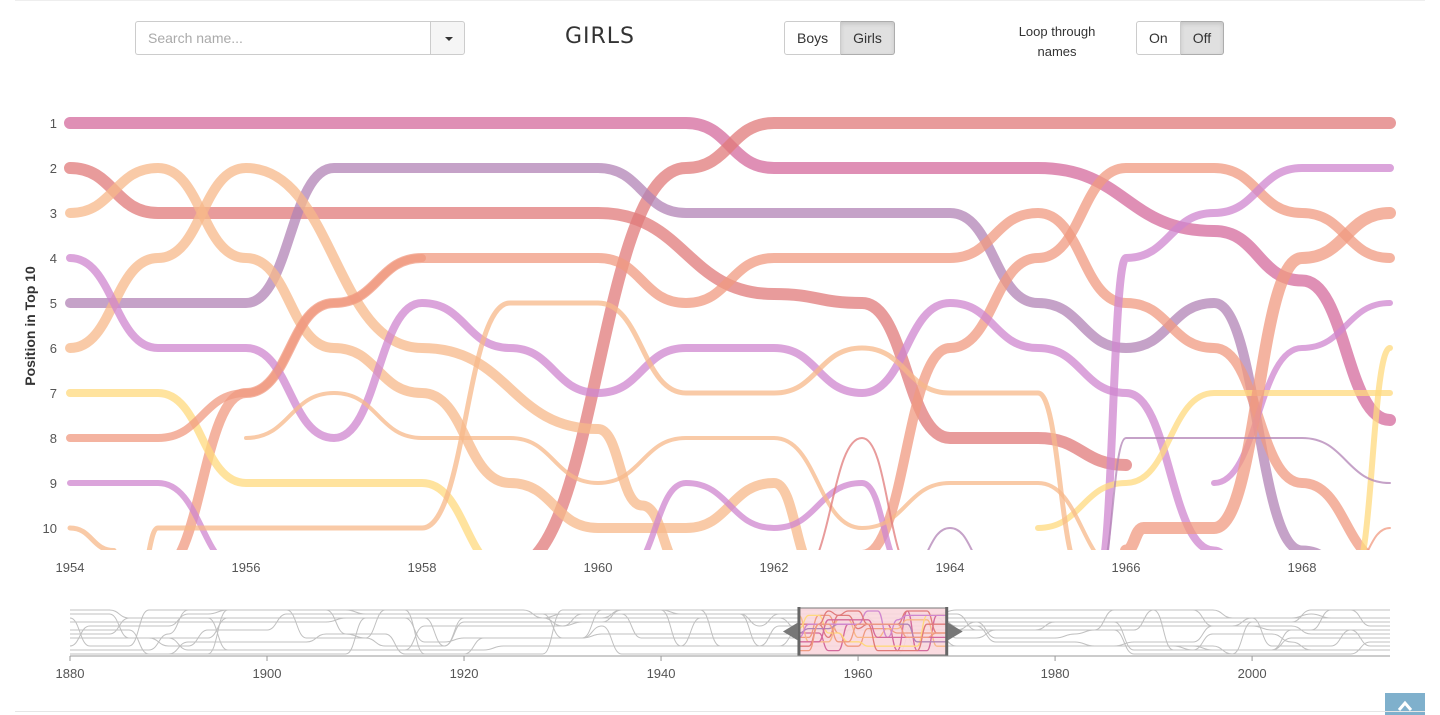  Describe the element at coordinates (720, 0) in the screenshot. I see `top-rule` at that location.